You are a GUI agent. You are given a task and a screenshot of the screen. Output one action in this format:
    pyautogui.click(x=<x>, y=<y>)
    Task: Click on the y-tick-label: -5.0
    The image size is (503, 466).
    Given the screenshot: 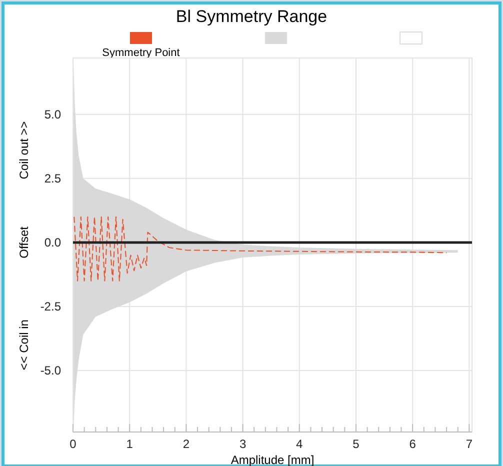 What is the action you would take?
    pyautogui.click(x=51, y=371)
    